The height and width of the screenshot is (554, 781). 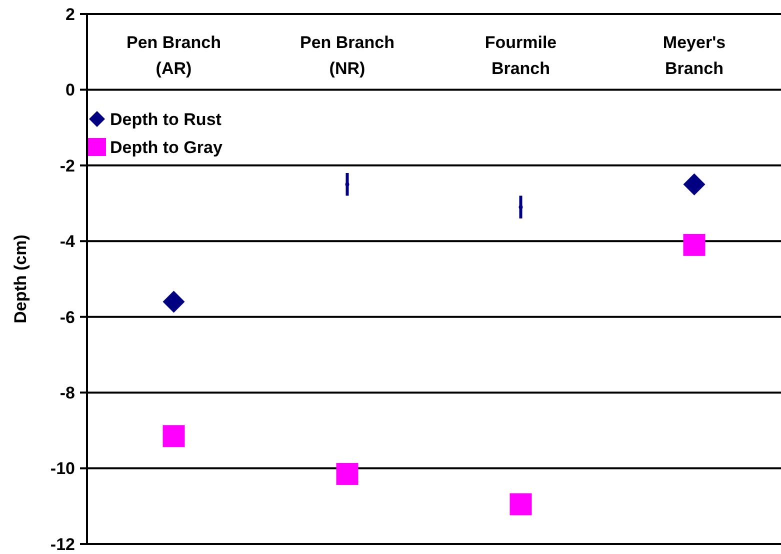 I want to click on y-tick-label: 2, so click(x=70, y=14).